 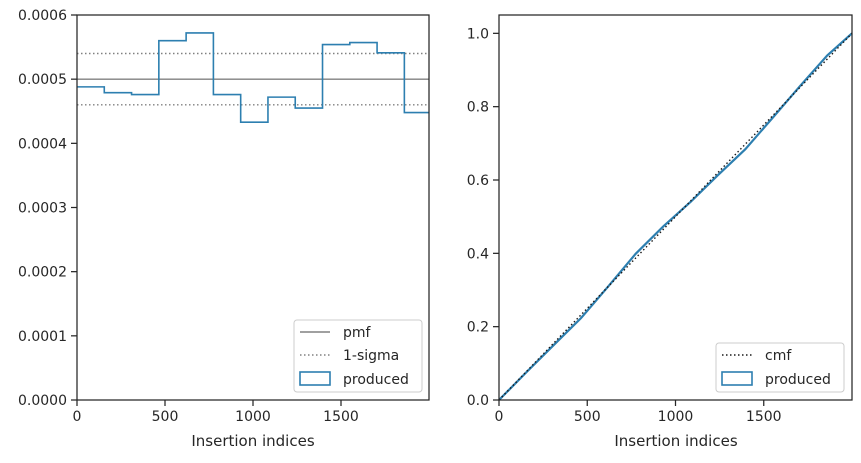 I want to click on left-y-tick-label: 0.0002, so click(x=42, y=273).